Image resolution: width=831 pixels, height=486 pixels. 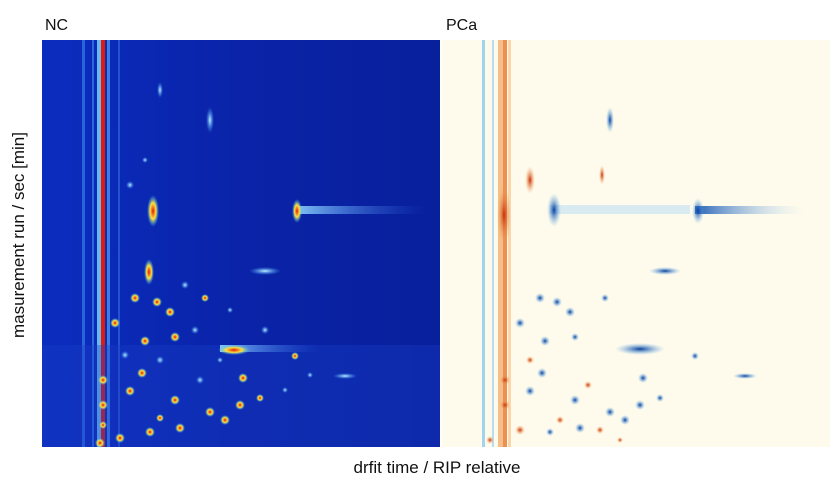 I want to click on y-axis-label: masurement run / sec [min], so click(x=18, y=235).